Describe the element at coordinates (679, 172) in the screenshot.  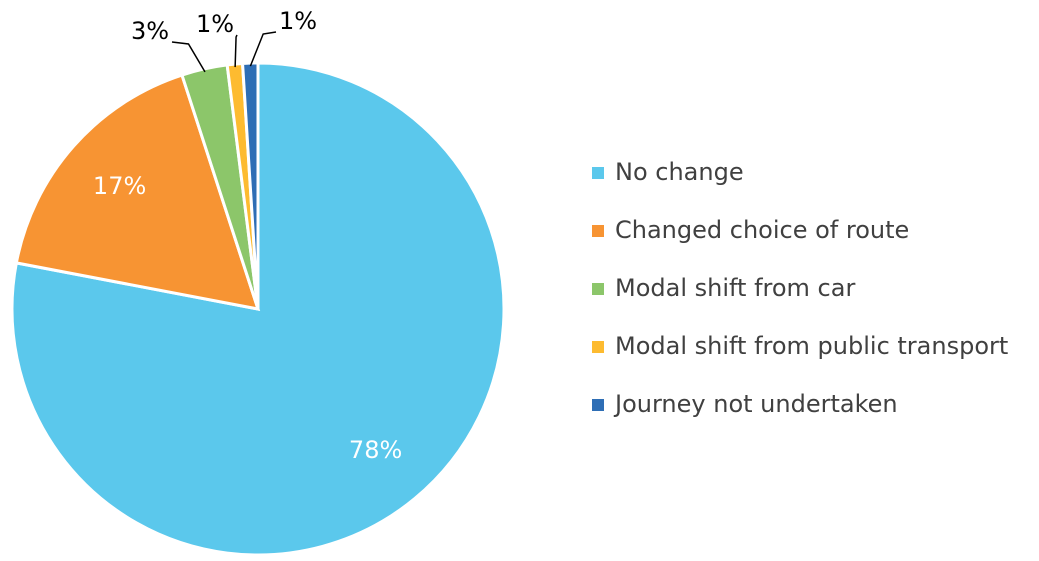
I see `legend-label: No change` at that location.